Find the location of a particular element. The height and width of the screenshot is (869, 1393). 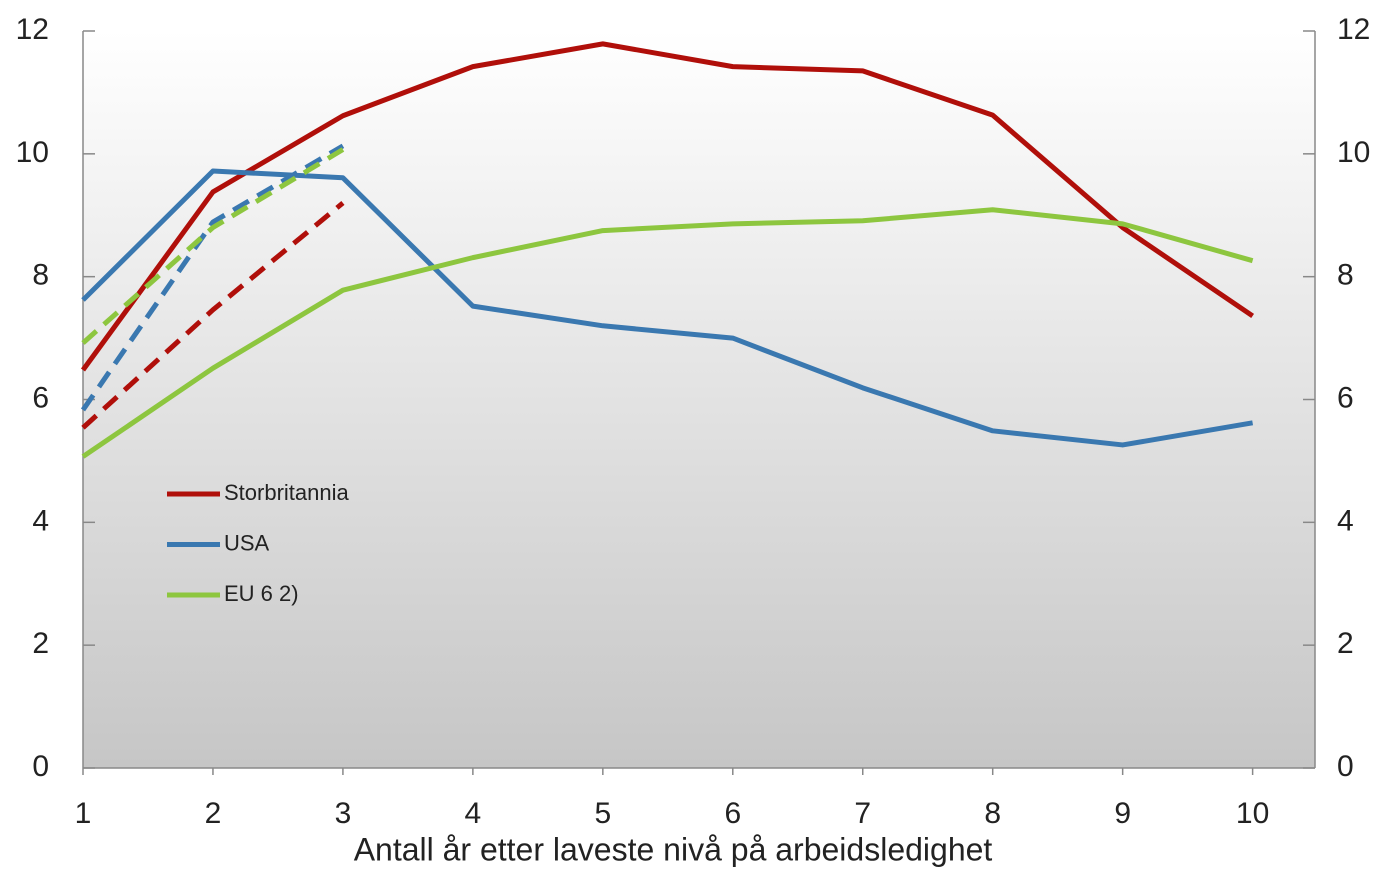

y2-tick-label: 2 is located at coordinates (1345, 643).